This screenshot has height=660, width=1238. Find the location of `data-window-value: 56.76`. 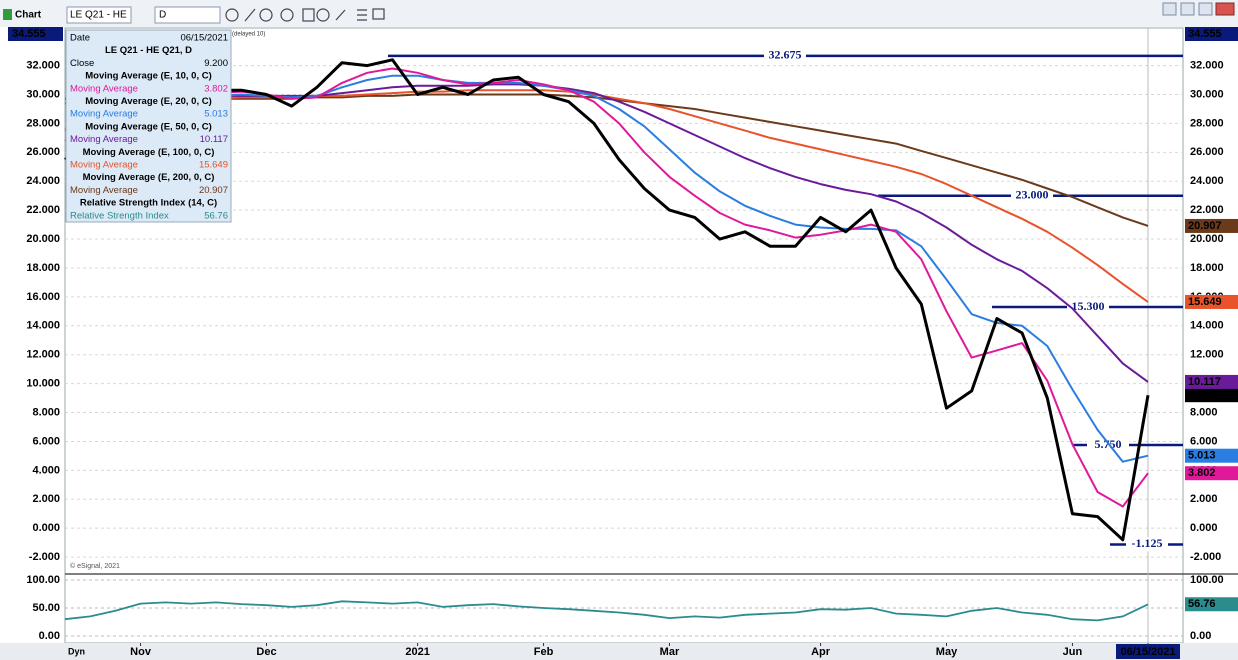

data-window-value: 56.76 is located at coordinates (216, 215).